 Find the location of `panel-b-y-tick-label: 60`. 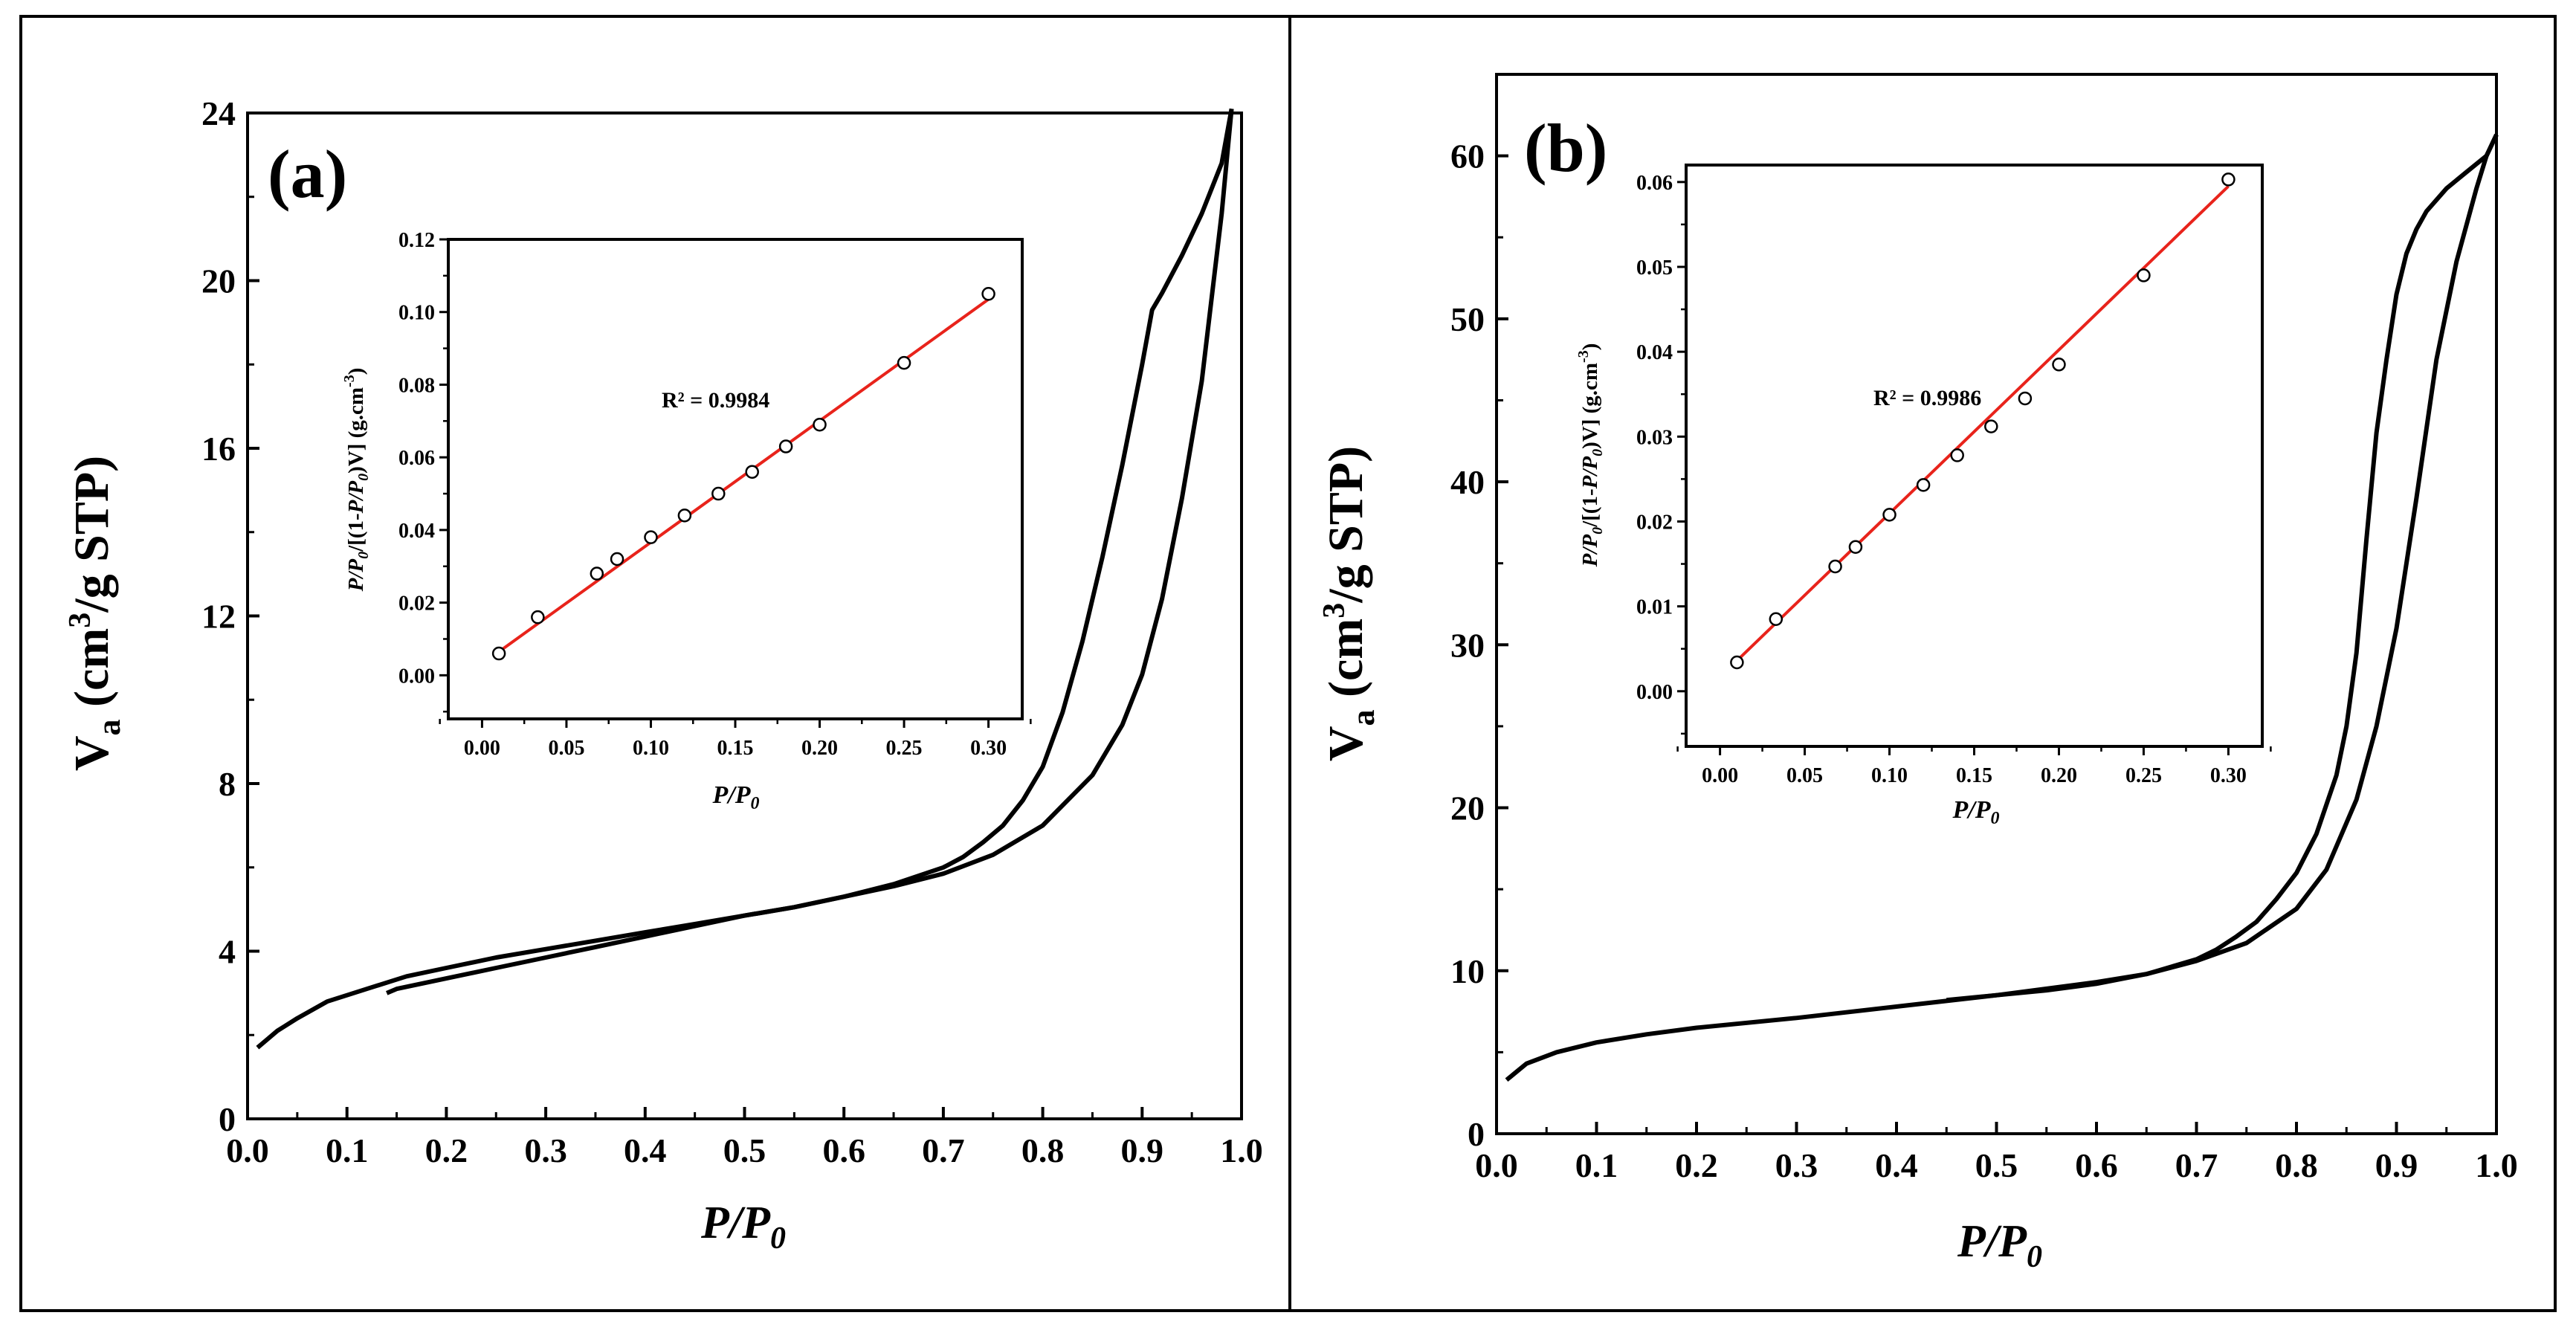

panel-b-y-tick-label: 60 is located at coordinates (1467, 157).